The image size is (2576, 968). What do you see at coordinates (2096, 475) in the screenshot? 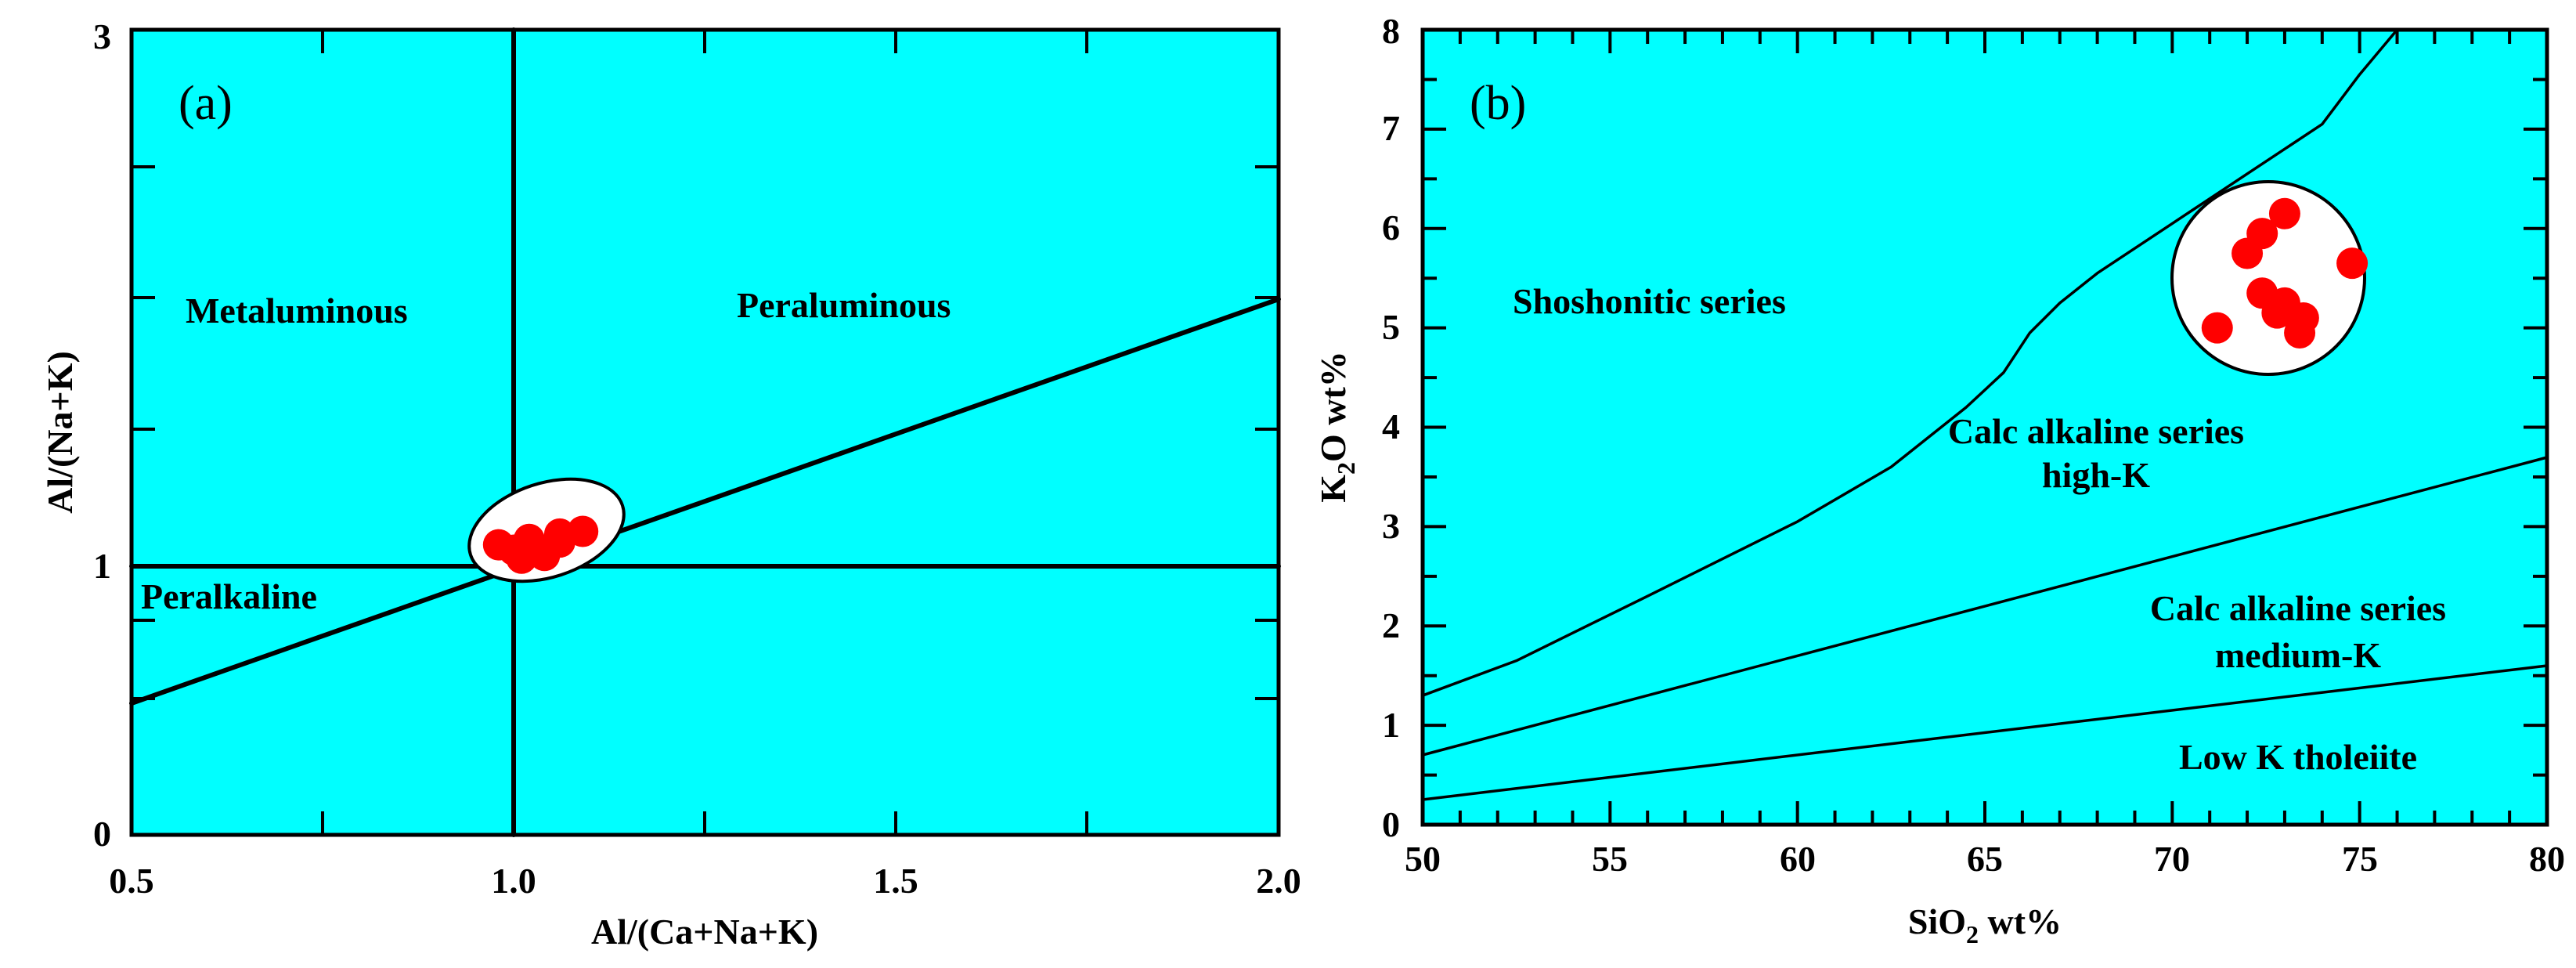
I see `panel-b-region-highk-label: high-K` at bounding box center [2096, 475].